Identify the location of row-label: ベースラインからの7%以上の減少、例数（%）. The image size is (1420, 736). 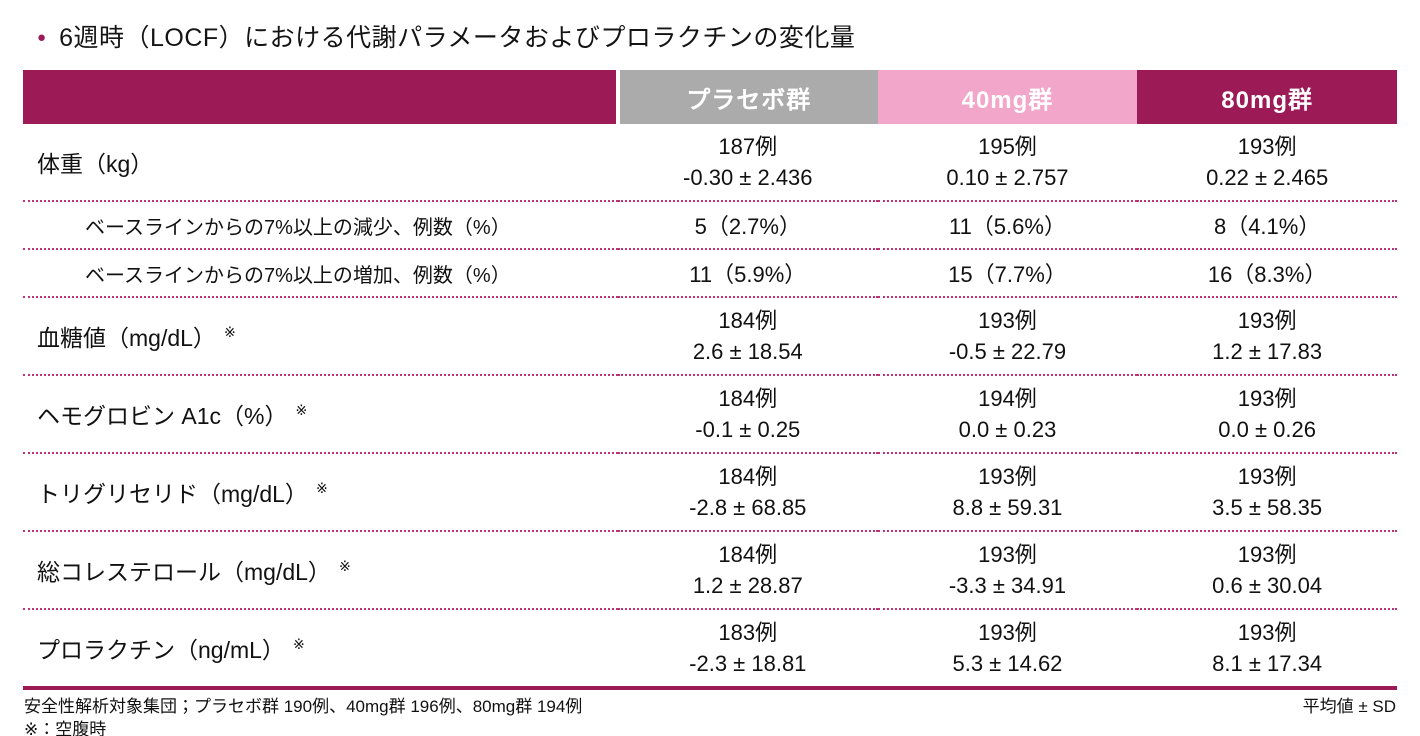
(320, 225).